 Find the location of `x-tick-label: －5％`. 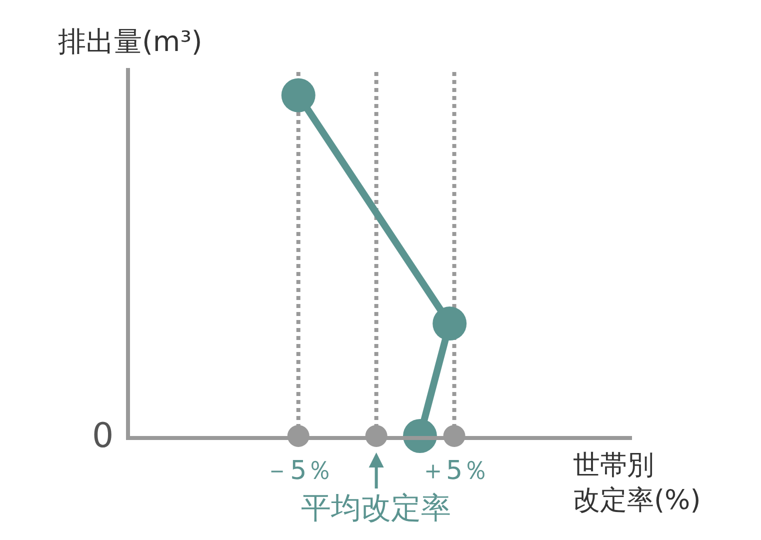

x-tick-label: －5％ is located at coordinates (298, 471).